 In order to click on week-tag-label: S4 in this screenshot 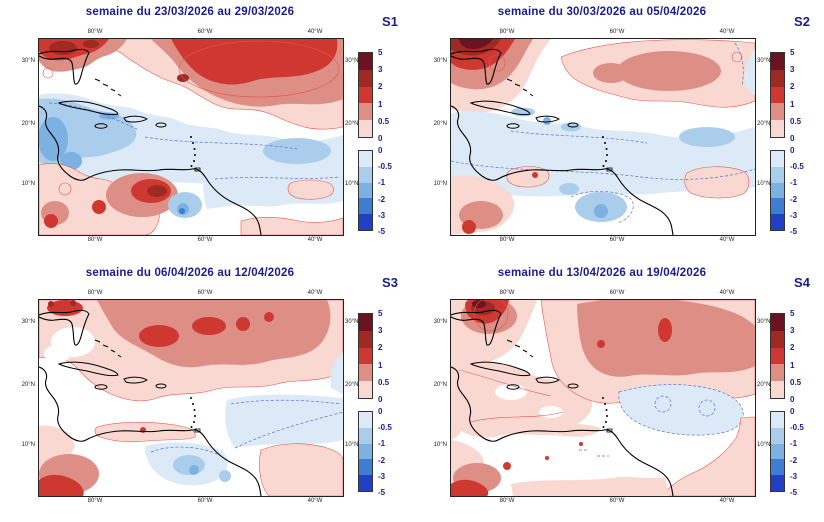, I will do `click(802, 282)`.